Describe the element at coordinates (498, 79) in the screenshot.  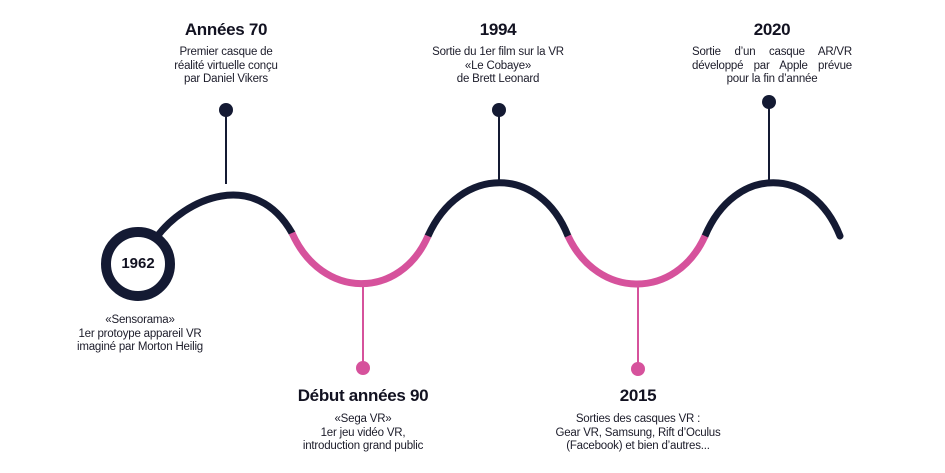
I see `desc-line: de Brett Leonard` at that location.